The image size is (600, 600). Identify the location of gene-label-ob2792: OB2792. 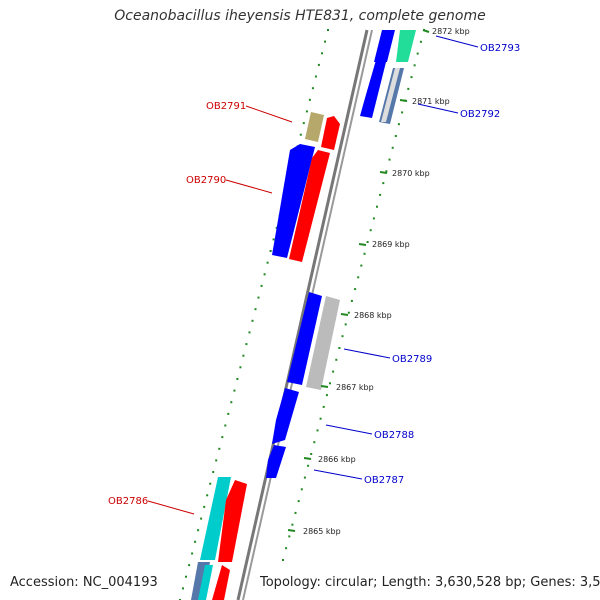
(480, 114).